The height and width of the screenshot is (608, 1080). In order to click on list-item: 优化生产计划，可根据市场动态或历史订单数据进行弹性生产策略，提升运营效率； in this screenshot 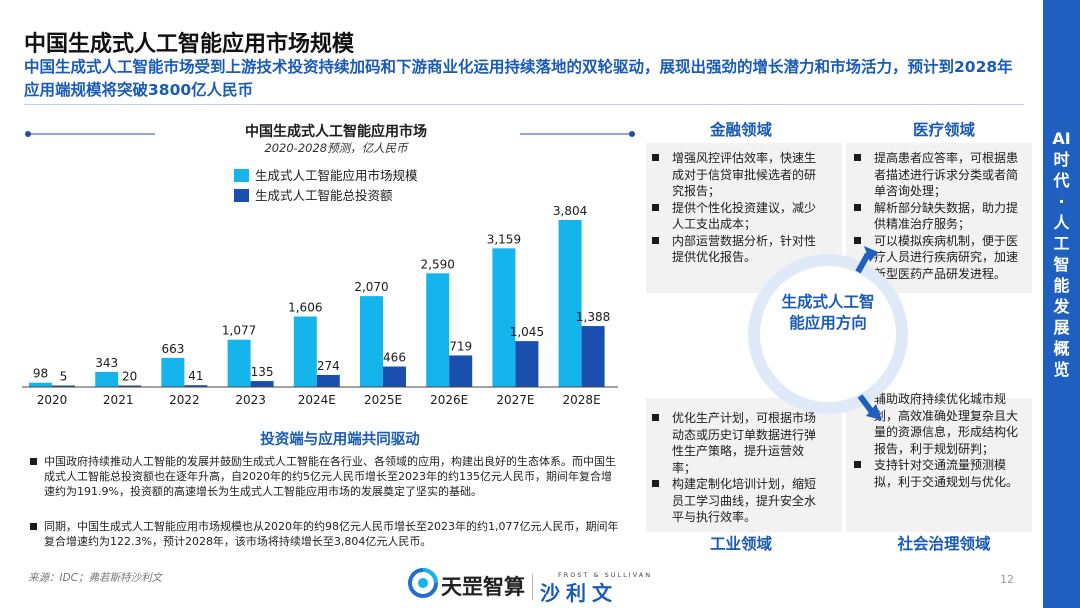, I will do `click(738, 443)`.